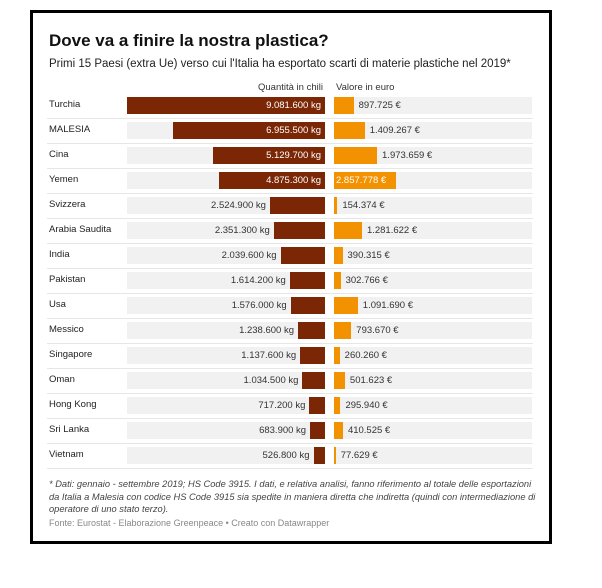  Describe the element at coordinates (293, 130) in the screenshot. I see `quantity-label: 6.955.500 kg` at that location.